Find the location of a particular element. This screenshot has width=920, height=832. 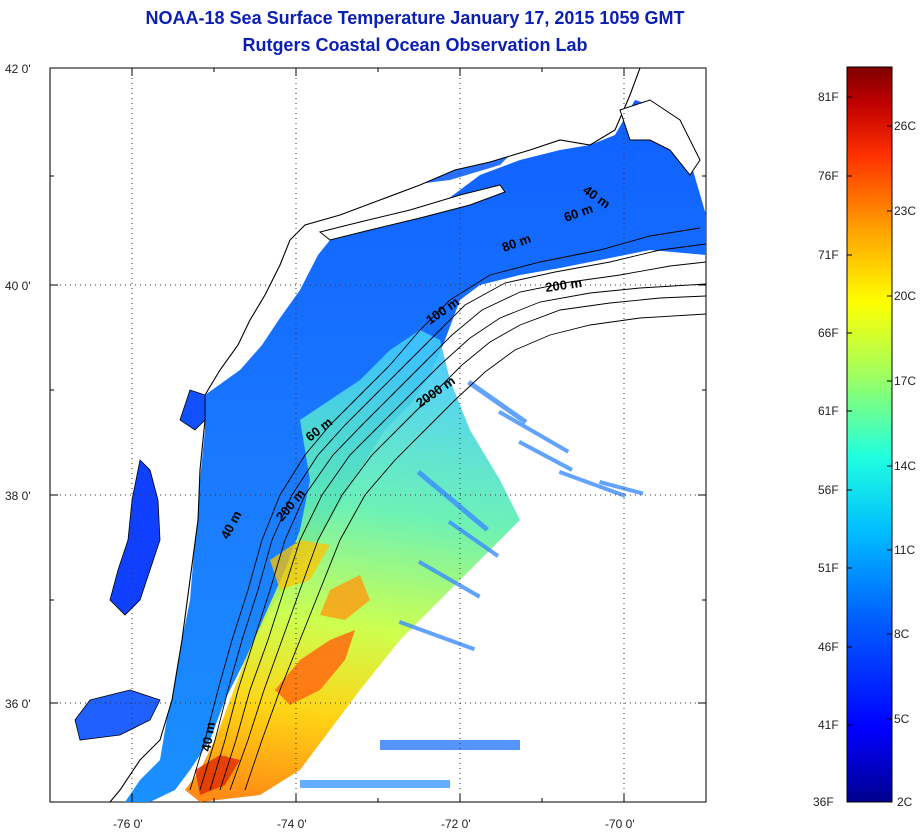

colorbar is located at coordinates (869, 434).